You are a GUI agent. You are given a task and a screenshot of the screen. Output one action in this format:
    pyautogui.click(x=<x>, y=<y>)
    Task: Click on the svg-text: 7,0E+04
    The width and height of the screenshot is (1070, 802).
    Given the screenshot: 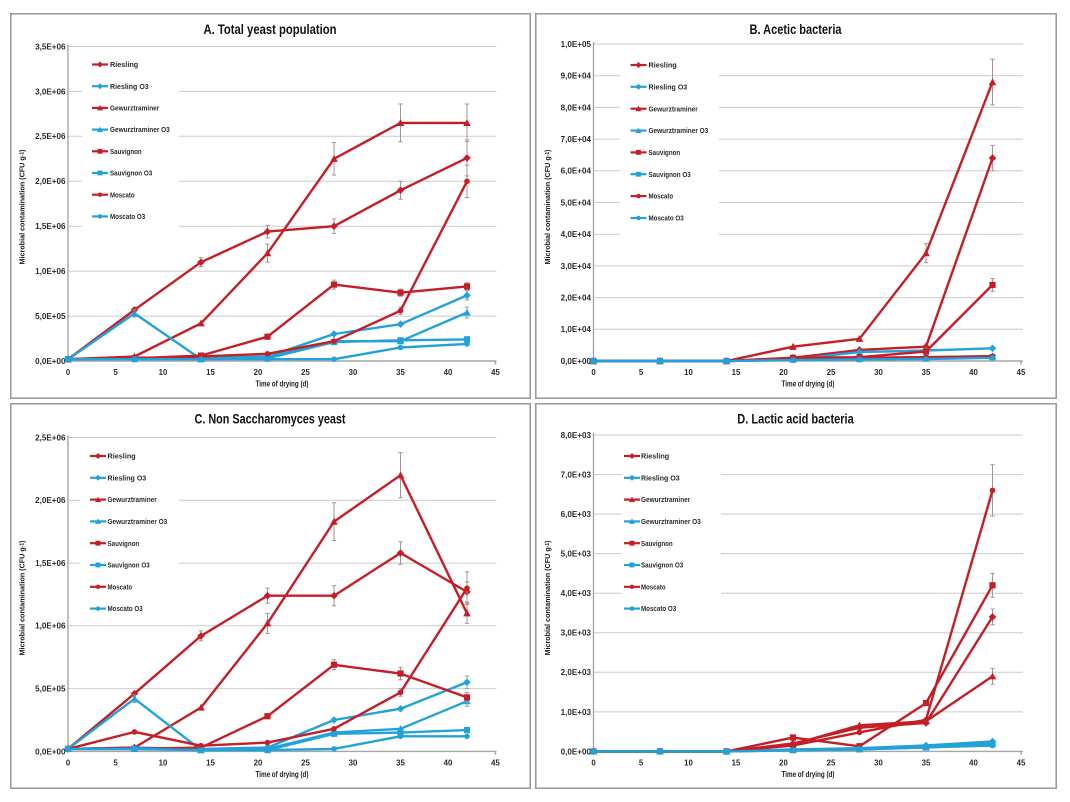 What is the action you would take?
    pyautogui.click(x=576, y=139)
    